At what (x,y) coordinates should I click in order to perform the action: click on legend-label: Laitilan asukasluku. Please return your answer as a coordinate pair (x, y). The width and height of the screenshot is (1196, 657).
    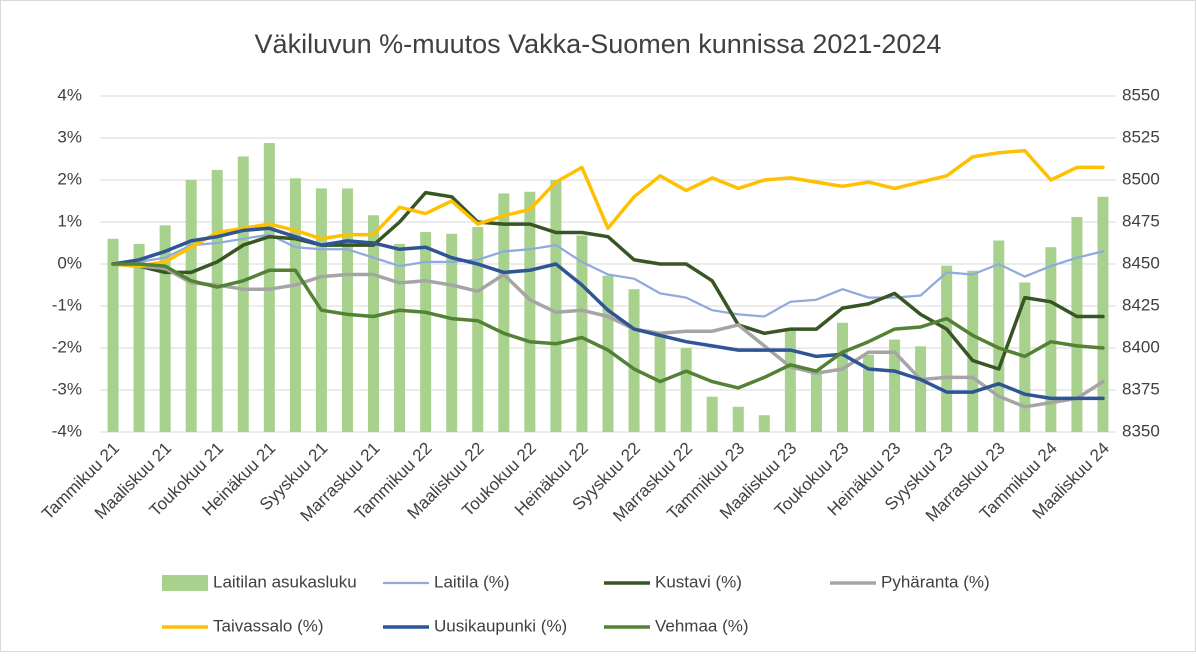
    Looking at the image, I should click on (285, 581).